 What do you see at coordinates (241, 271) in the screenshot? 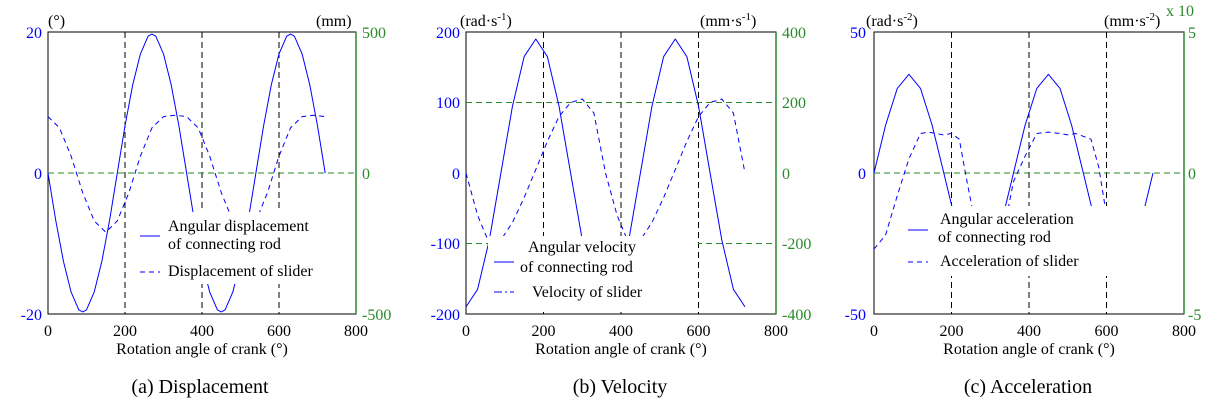
I see `legend-entry-slider-displacement: Displacement of slider` at bounding box center [241, 271].